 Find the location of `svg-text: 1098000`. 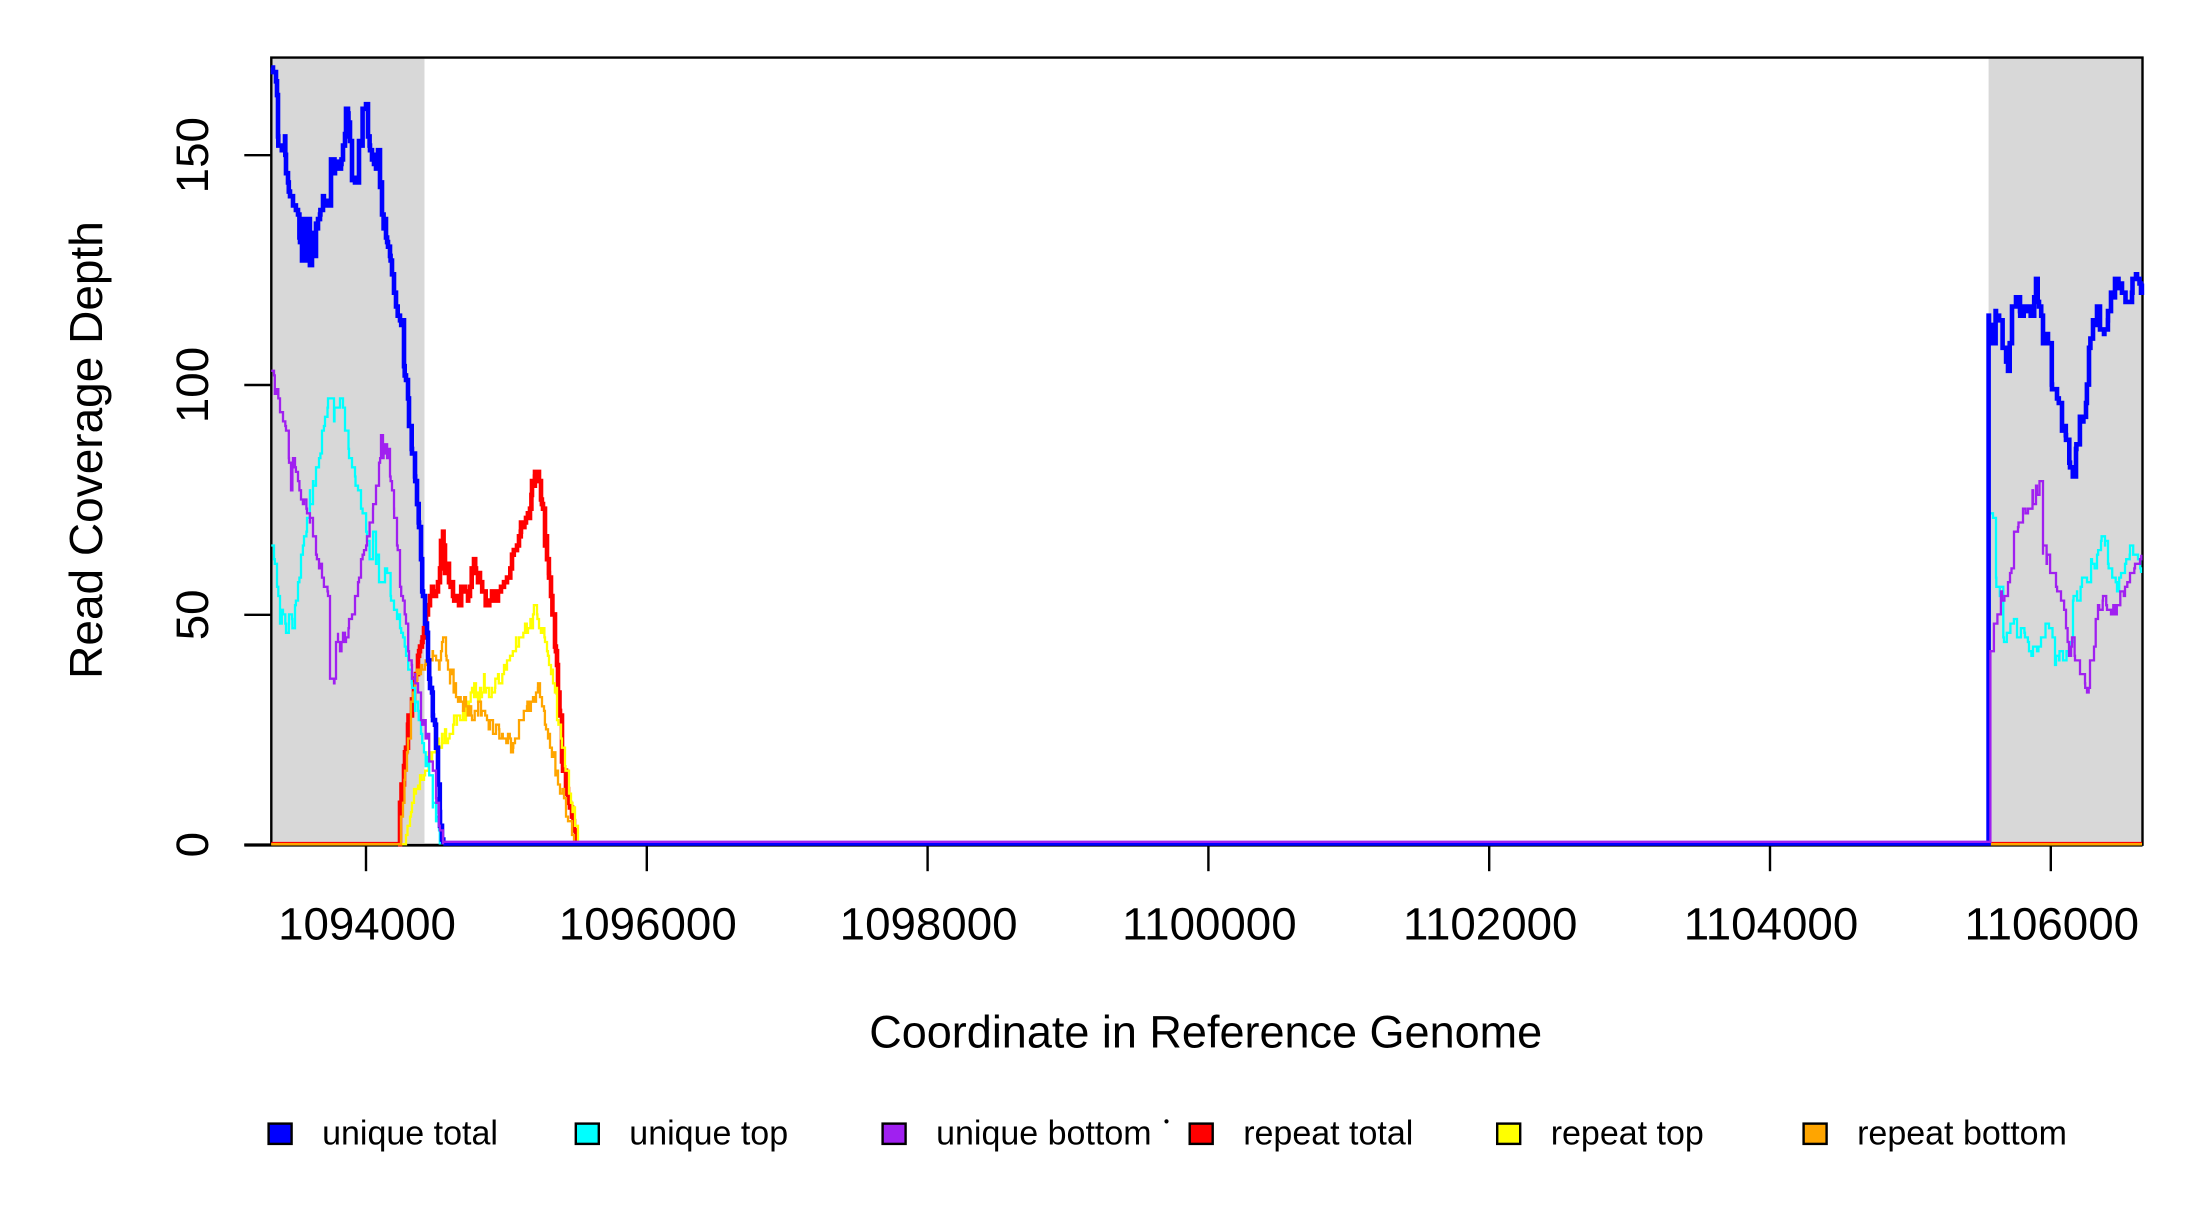

svg-text: 1098000 is located at coordinates (929, 924).